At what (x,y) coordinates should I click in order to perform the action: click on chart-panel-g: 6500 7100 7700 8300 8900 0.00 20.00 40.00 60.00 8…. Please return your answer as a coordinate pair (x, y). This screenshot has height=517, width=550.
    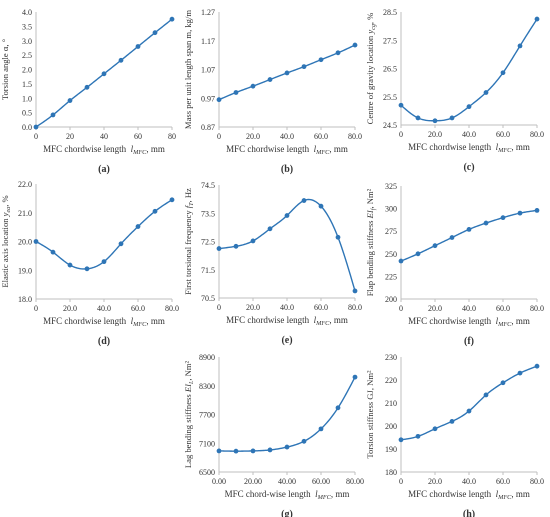
    Looking at the image, I should click on (273, 435).